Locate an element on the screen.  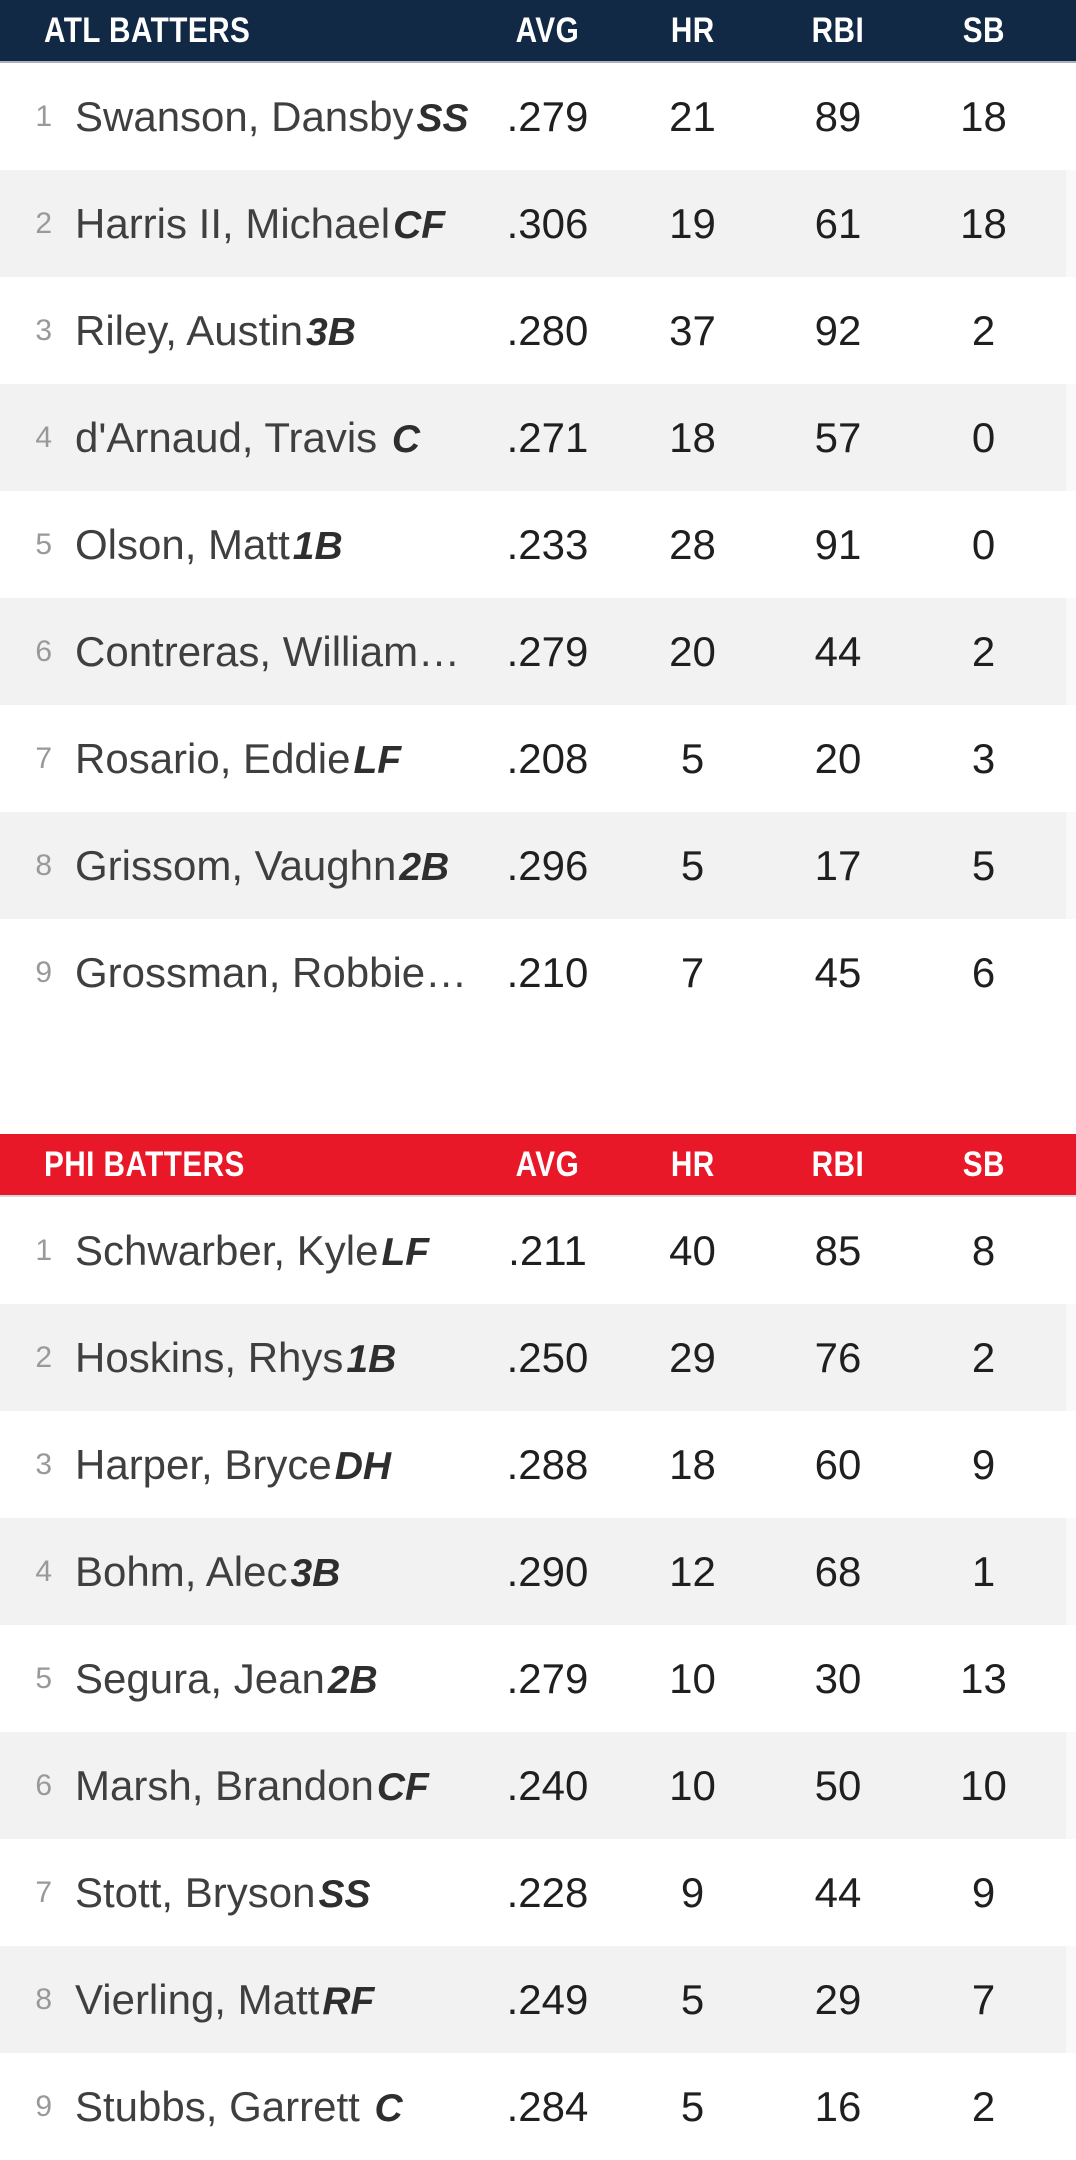
player-row: 2 Harris II, MichaelCF .306 19 61 18 is located at coordinates (538, 223).